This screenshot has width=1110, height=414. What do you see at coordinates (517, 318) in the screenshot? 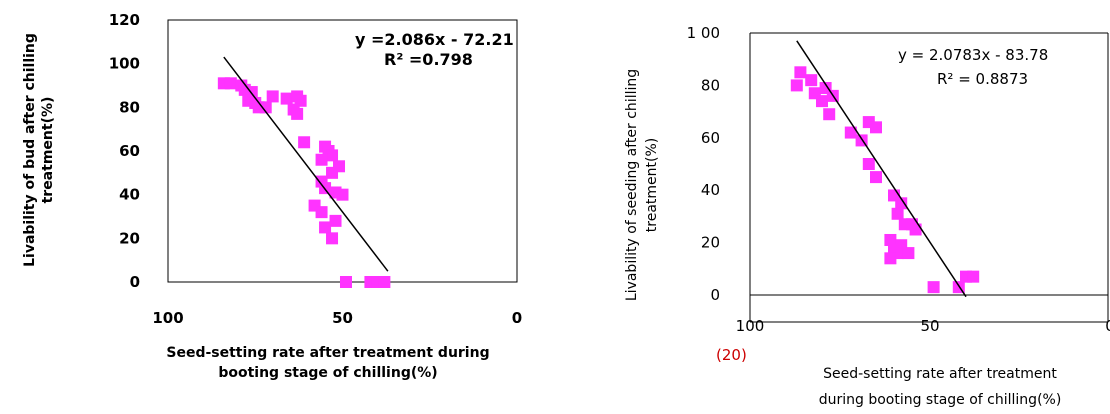
I see `x-tick-label-left: 0` at bounding box center [517, 318].